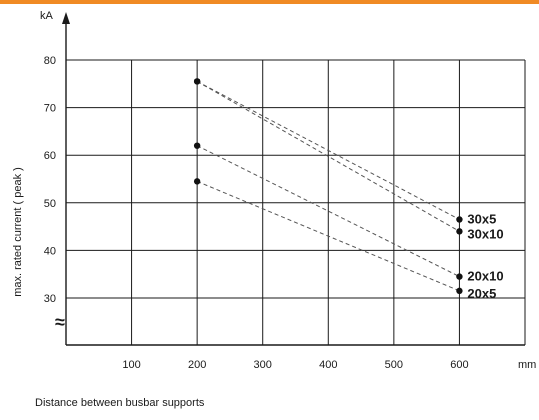  What do you see at coordinates (485, 276) in the screenshot?
I see `series-label: 20x10` at bounding box center [485, 276].